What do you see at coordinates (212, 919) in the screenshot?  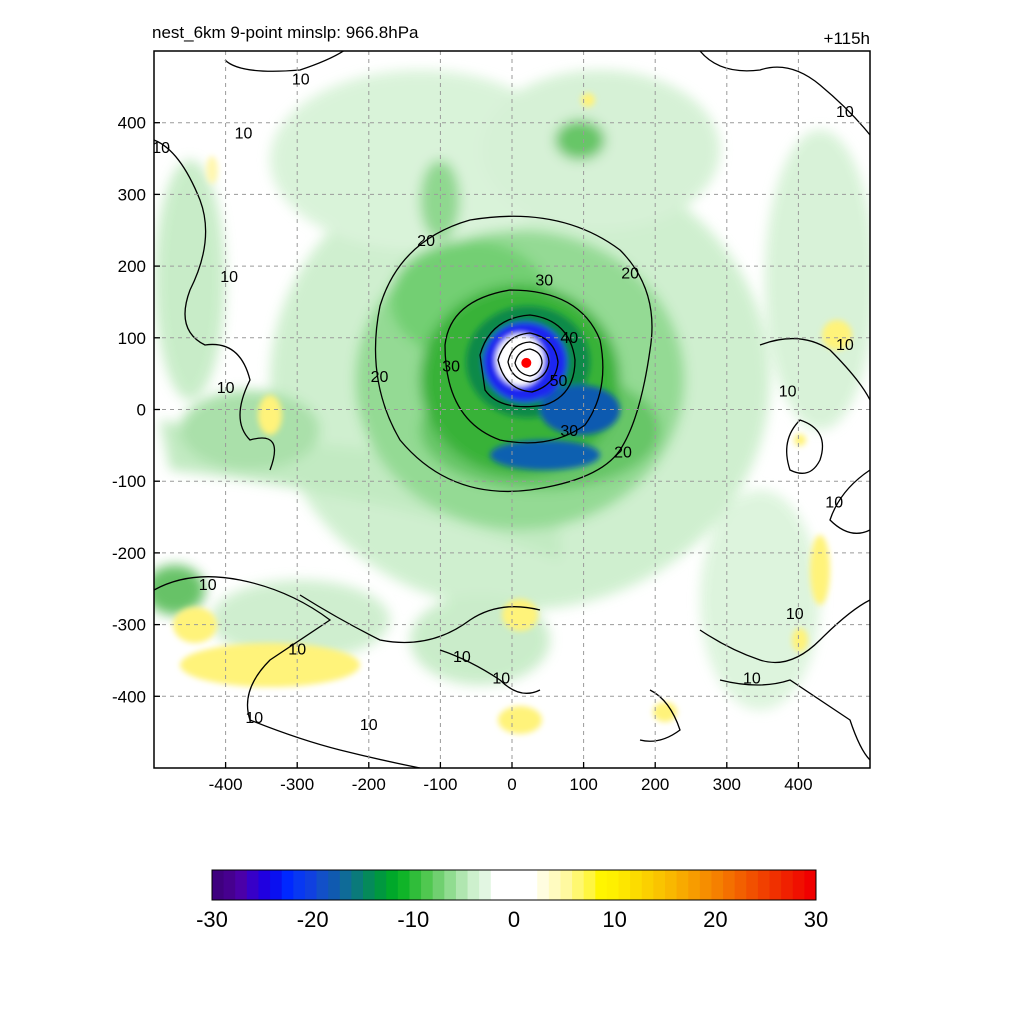 I see `colorbar-tick-label: -30` at bounding box center [212, 919].